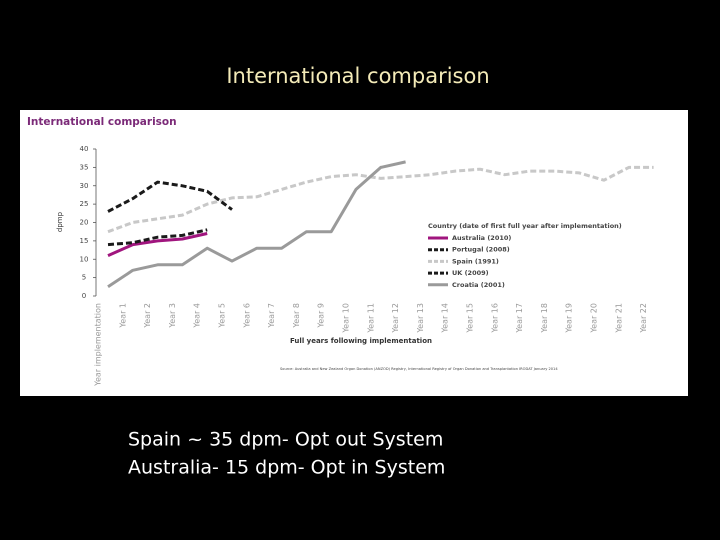  Describe the element at coordinates (246, 316) in the screenshot. I see `x-tick-label: Year 6` at that location.